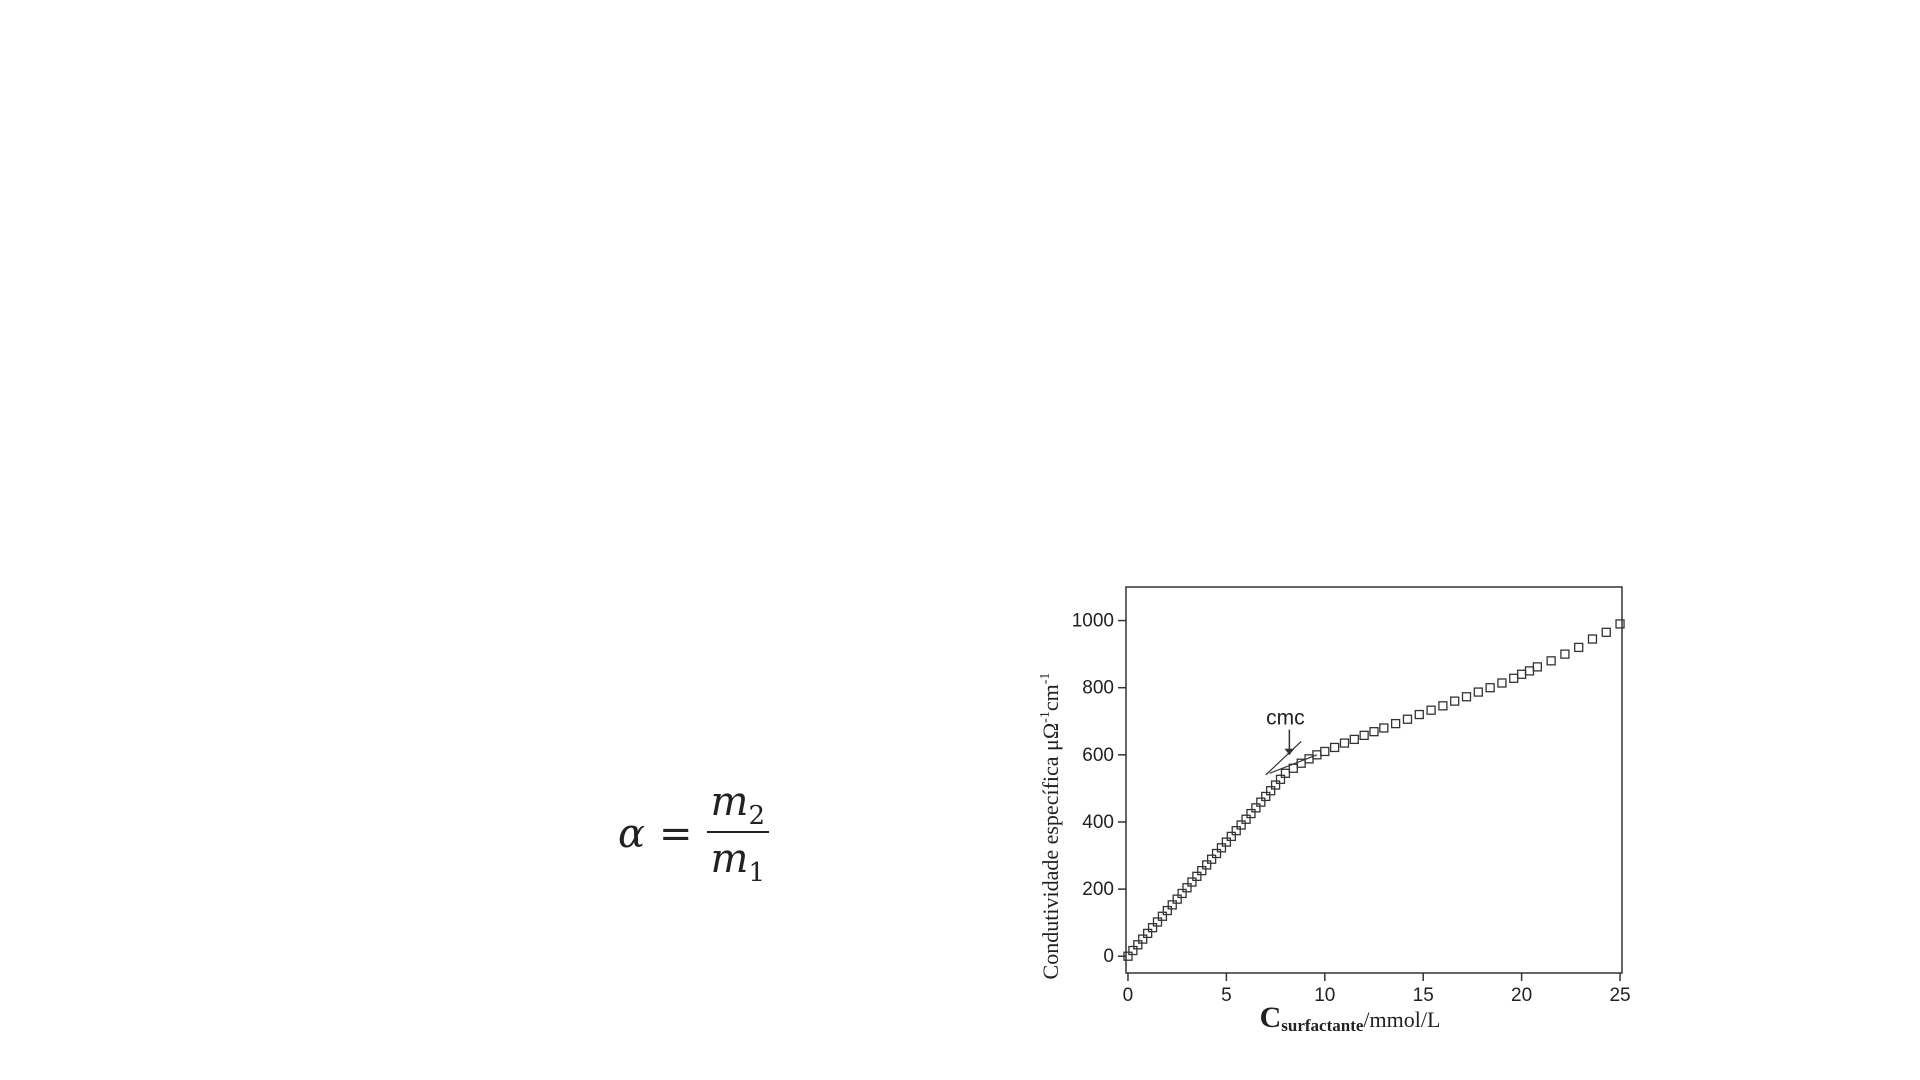 Image resolution: width=1920 pixels, height=1080 pixels. I want to click on fraction: m2 m1, so click(738, 832).